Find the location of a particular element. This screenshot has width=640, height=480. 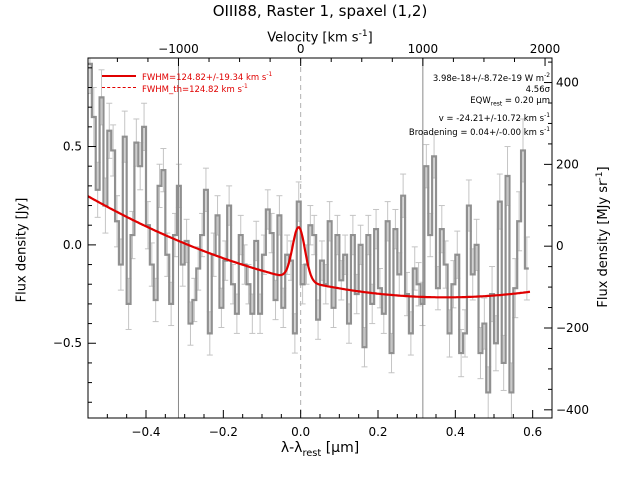

stat-line-flux: 3.98e-18+/-8.72e-19 W m-2 is located at coordinates (491, 78).